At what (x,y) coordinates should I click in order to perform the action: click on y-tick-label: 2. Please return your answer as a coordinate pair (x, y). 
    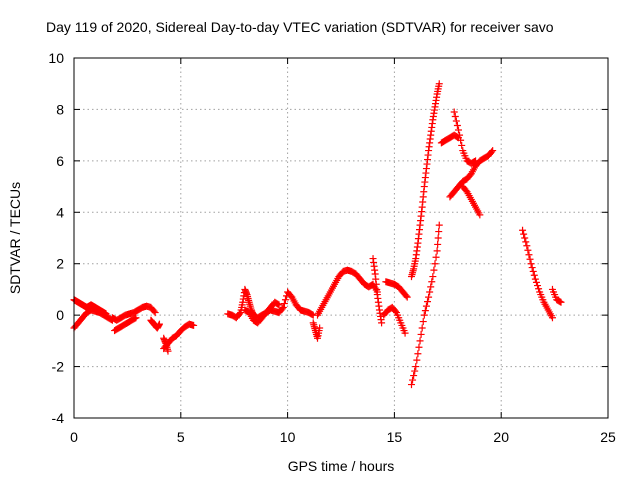
    Looking at the image, I should click on (60, 264).